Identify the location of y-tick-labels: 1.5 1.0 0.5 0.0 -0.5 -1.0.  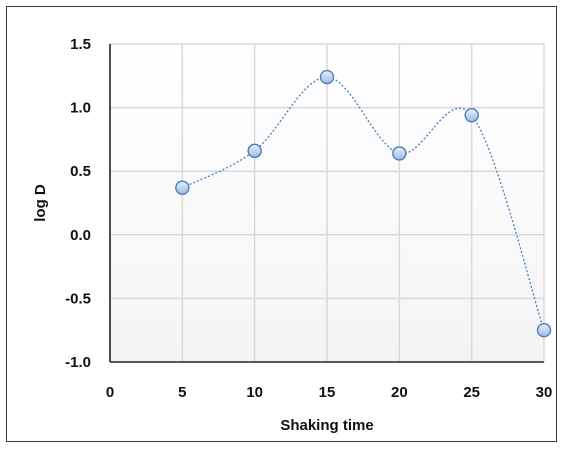
(78, 203).